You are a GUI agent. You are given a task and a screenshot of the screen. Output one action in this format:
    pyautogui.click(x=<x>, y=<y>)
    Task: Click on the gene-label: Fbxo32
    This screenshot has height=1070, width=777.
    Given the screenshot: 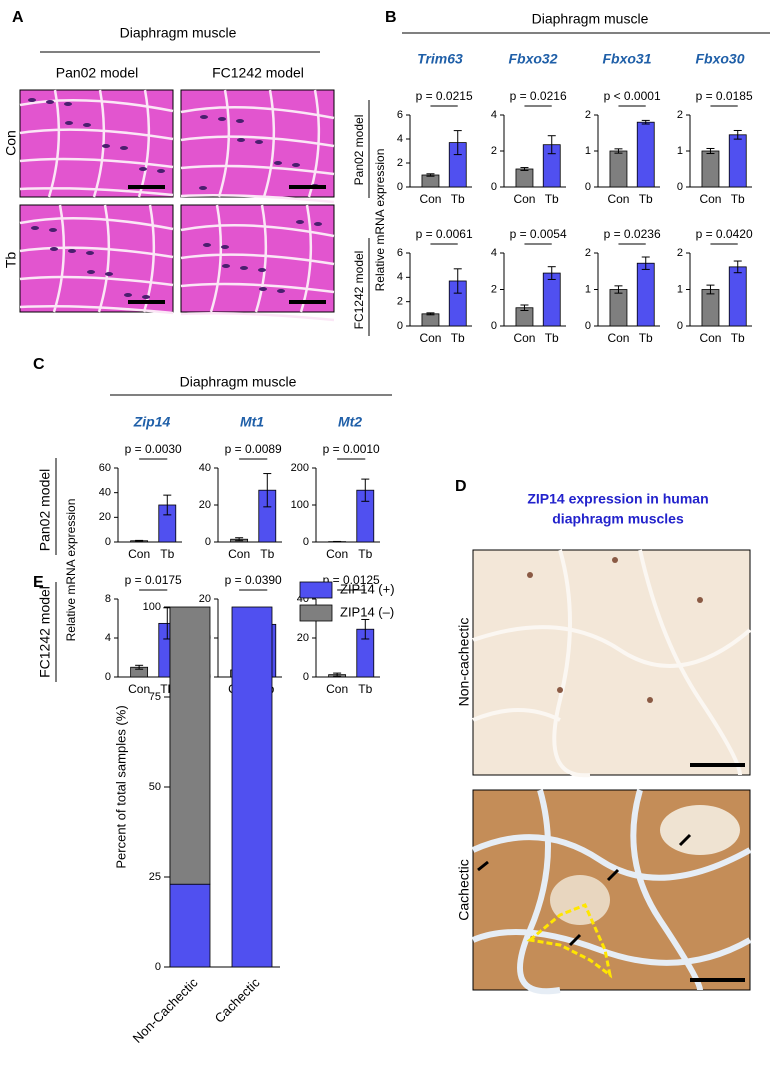 What is the action you would take?
    pyautogui.click(x=532, y=59)
    